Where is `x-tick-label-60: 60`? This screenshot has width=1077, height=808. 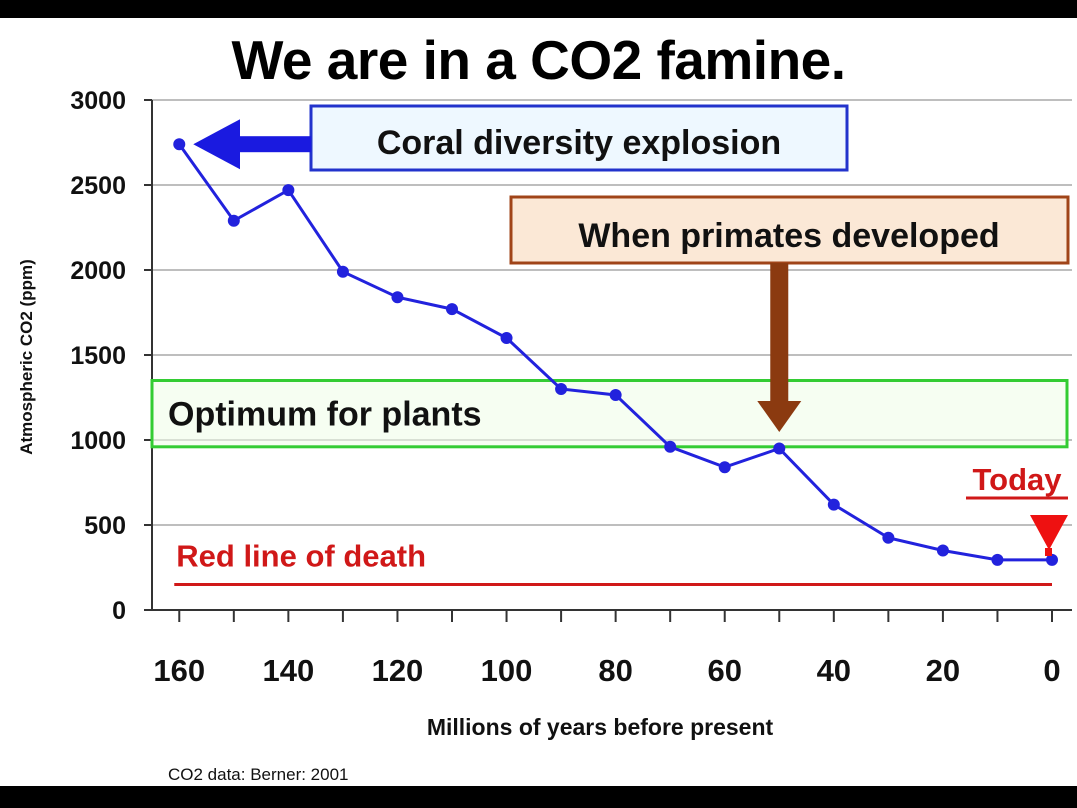 x-tick-label-60: 60 is located at coordinates (724, 670).